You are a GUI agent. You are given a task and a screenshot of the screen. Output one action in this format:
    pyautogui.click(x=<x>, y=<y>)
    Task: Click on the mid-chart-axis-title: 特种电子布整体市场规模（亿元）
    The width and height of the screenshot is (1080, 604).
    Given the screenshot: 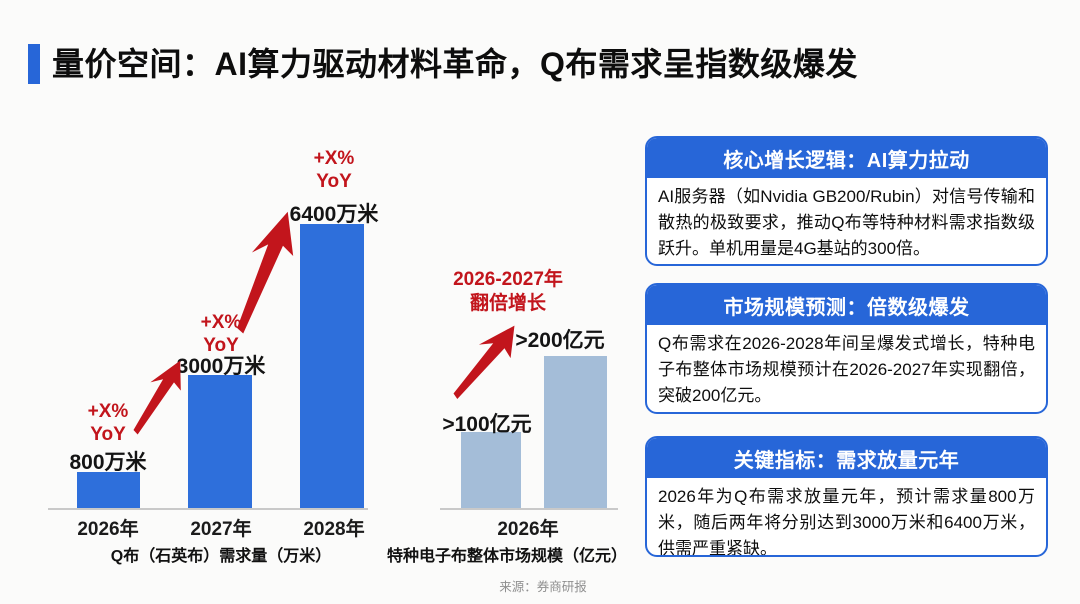 What is the action you would take?
    pyautogui.click(x=507, y=556)
    